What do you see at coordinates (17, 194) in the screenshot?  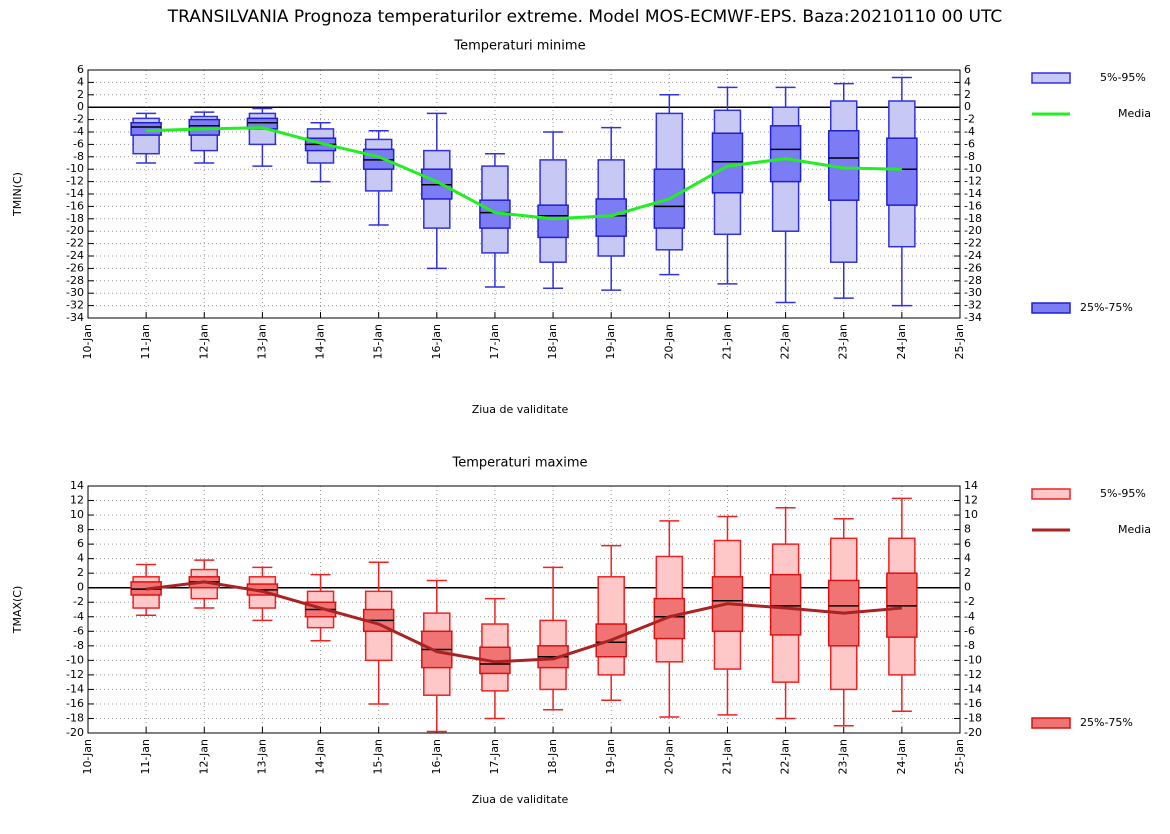 I see `y-axis-title: TMIN(C)` at bounding box center [17, 194].